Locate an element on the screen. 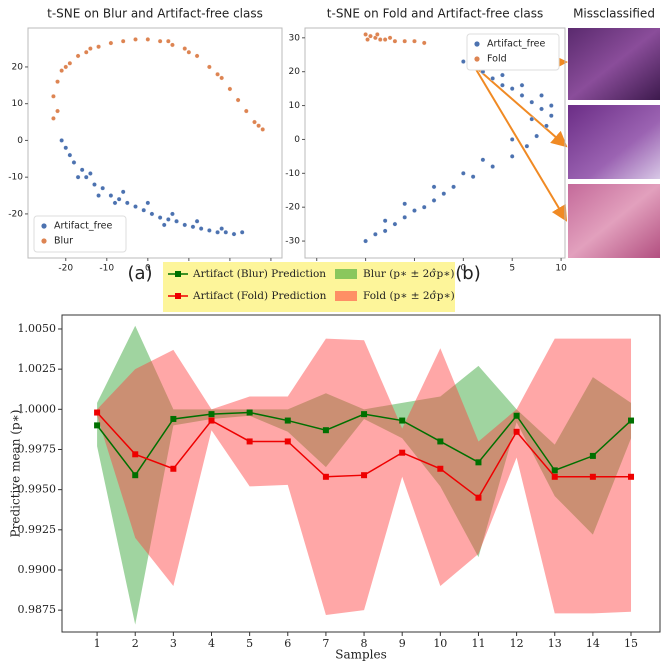 The width and height of the screenshot is (667, 663). x-tick-label: 15 is located at coordinates (631, 643).